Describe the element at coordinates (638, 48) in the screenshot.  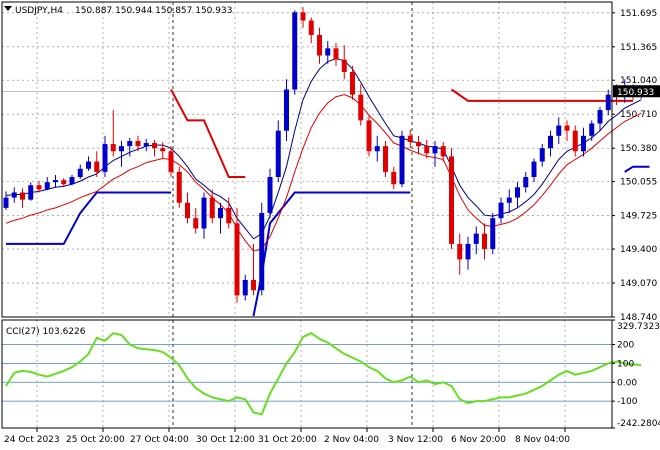
I see `price-tick-label: 151.365` at that location.